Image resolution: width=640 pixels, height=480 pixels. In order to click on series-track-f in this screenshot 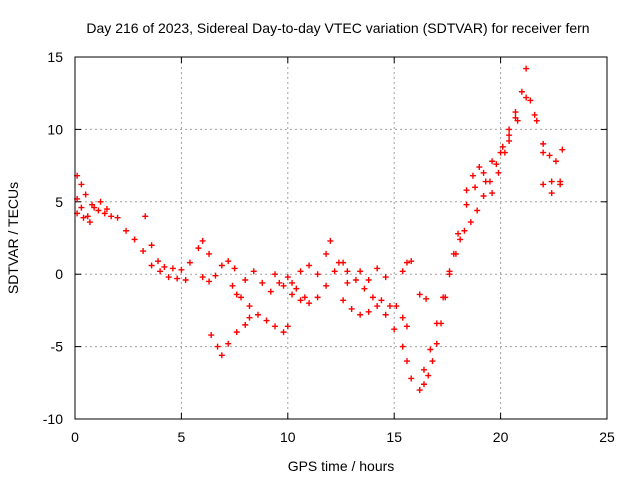, I will do `click(218, 271)`.